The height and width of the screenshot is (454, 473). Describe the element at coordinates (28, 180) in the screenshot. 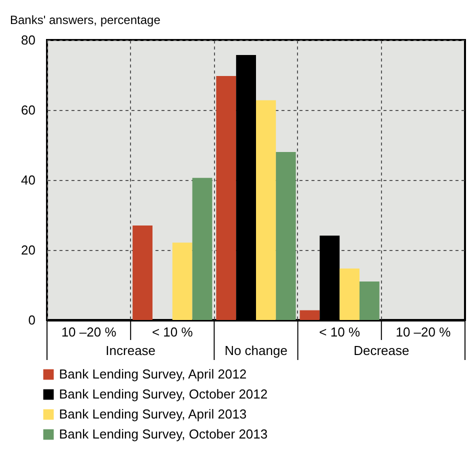

I see `y-tick-label: 40` at that location.